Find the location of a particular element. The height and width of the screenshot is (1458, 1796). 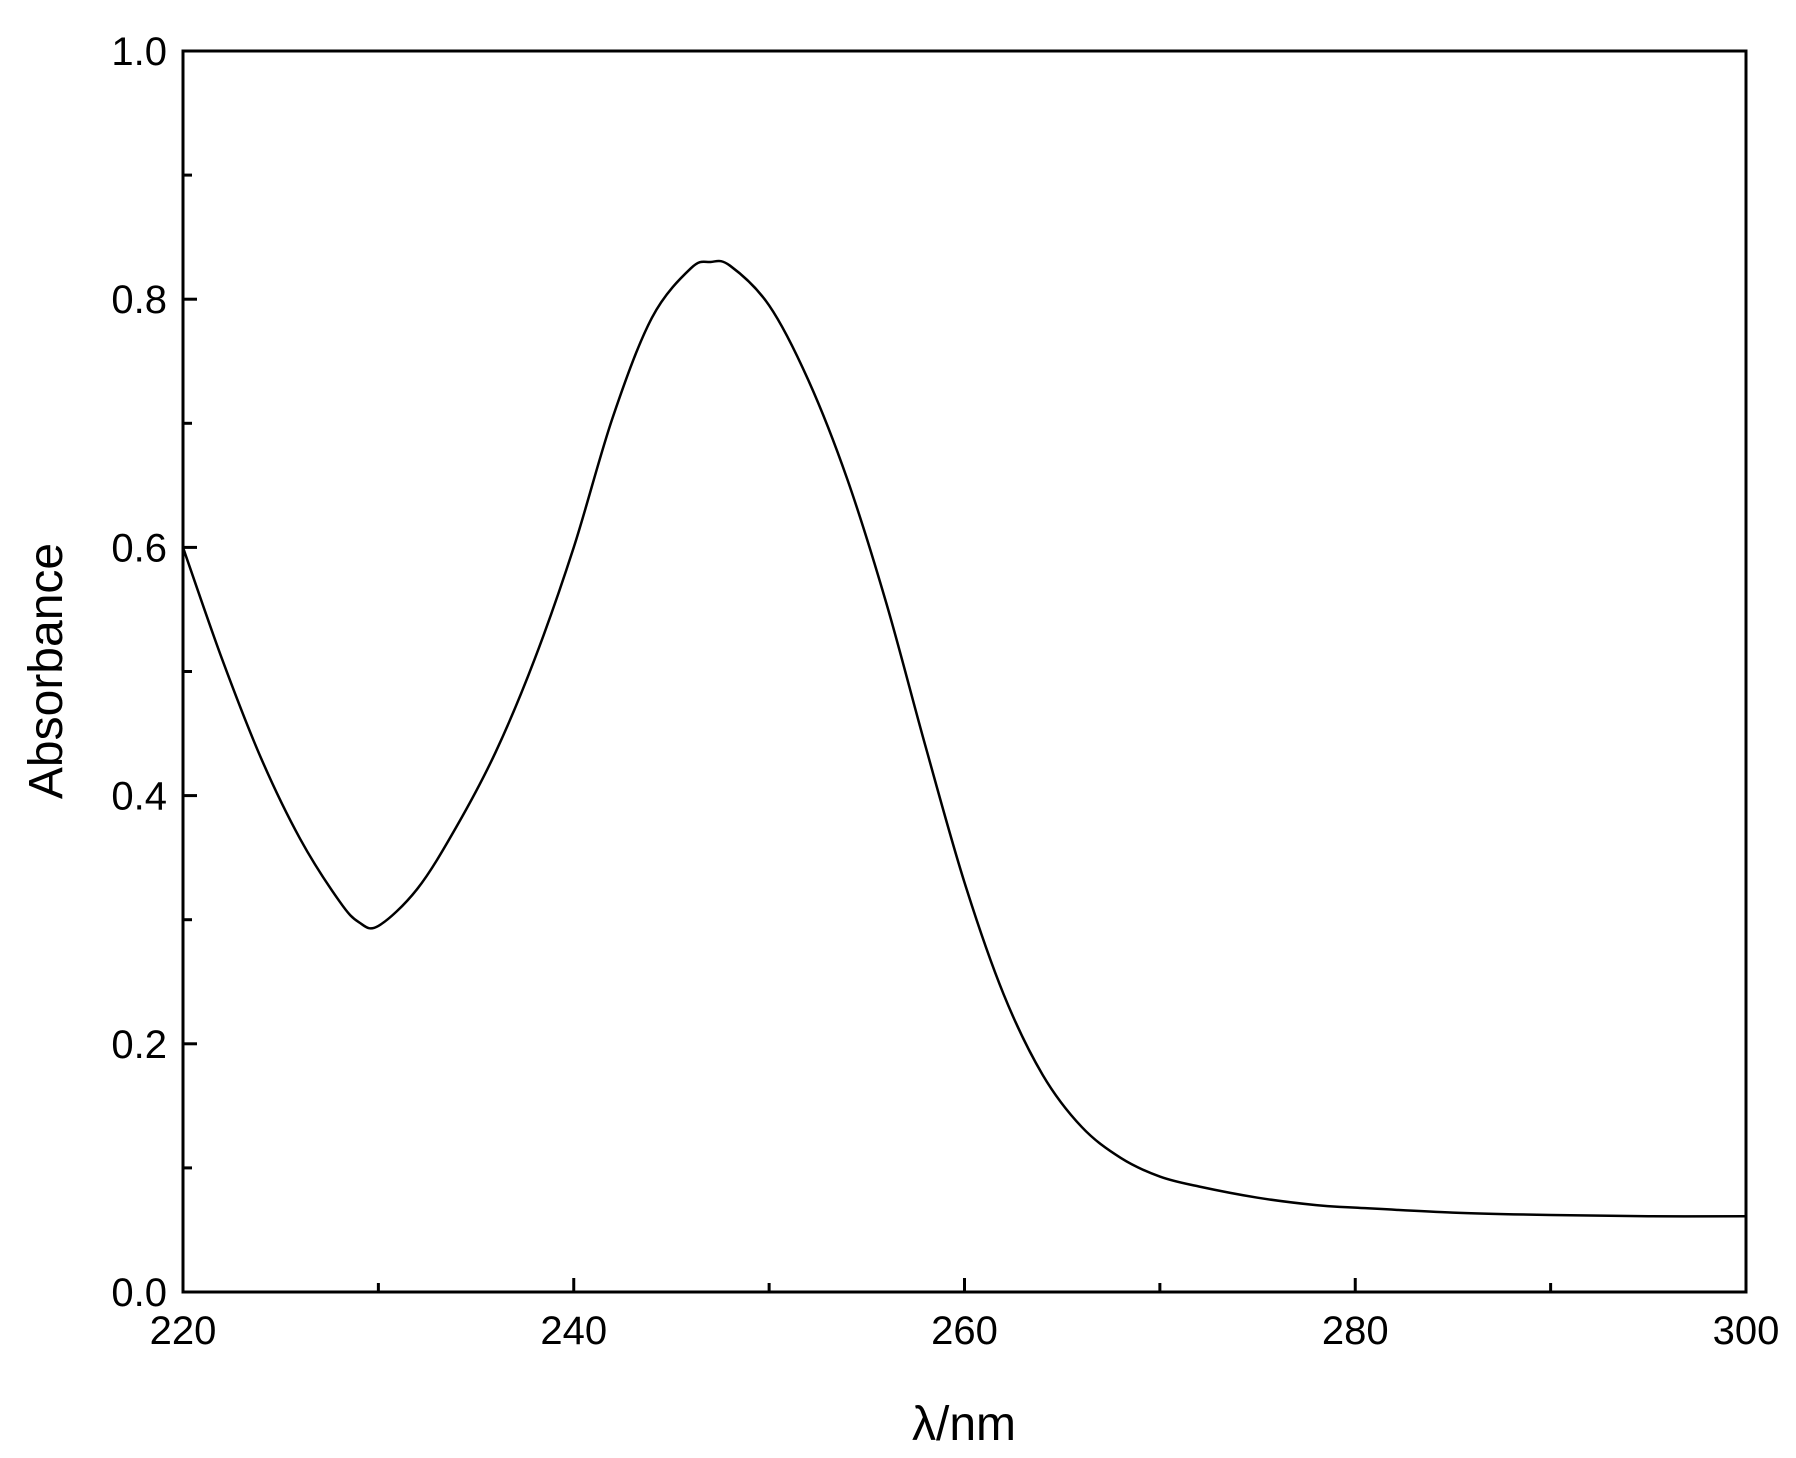

x-major-ticks is located at coordinates (964, 1285).